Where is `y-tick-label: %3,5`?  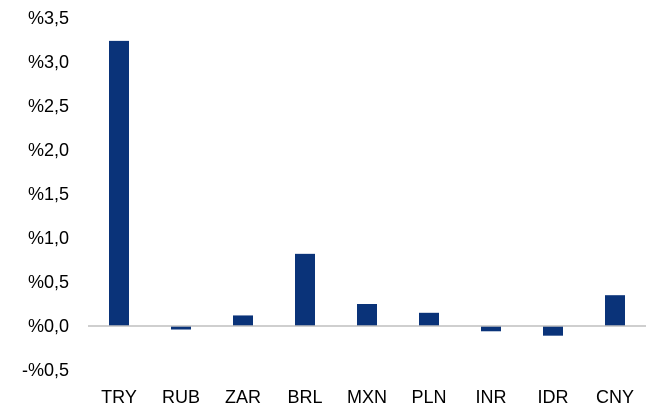 y-tick-label: %3,5 is located at coordinates (48, 18).